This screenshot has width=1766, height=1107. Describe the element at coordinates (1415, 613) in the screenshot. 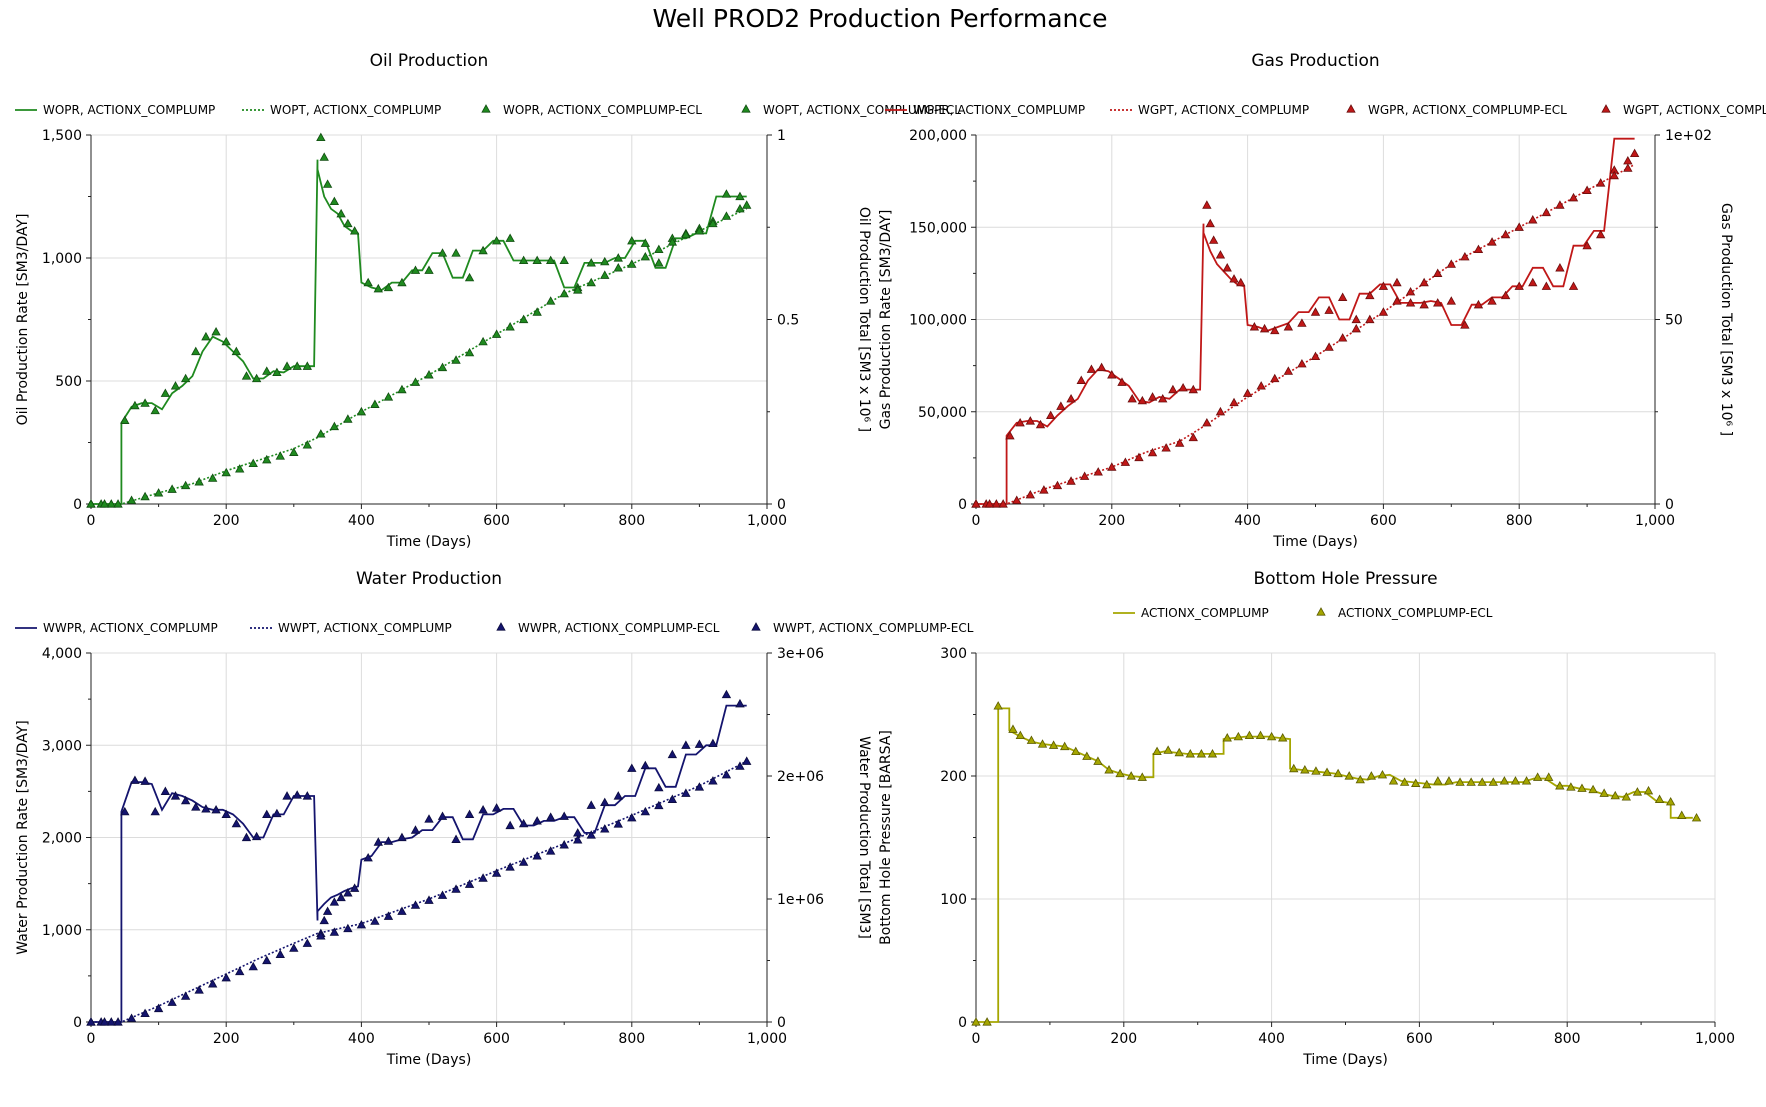

I see `legend-label: ACTIONX_COMPLUMP-ECL` at that location.